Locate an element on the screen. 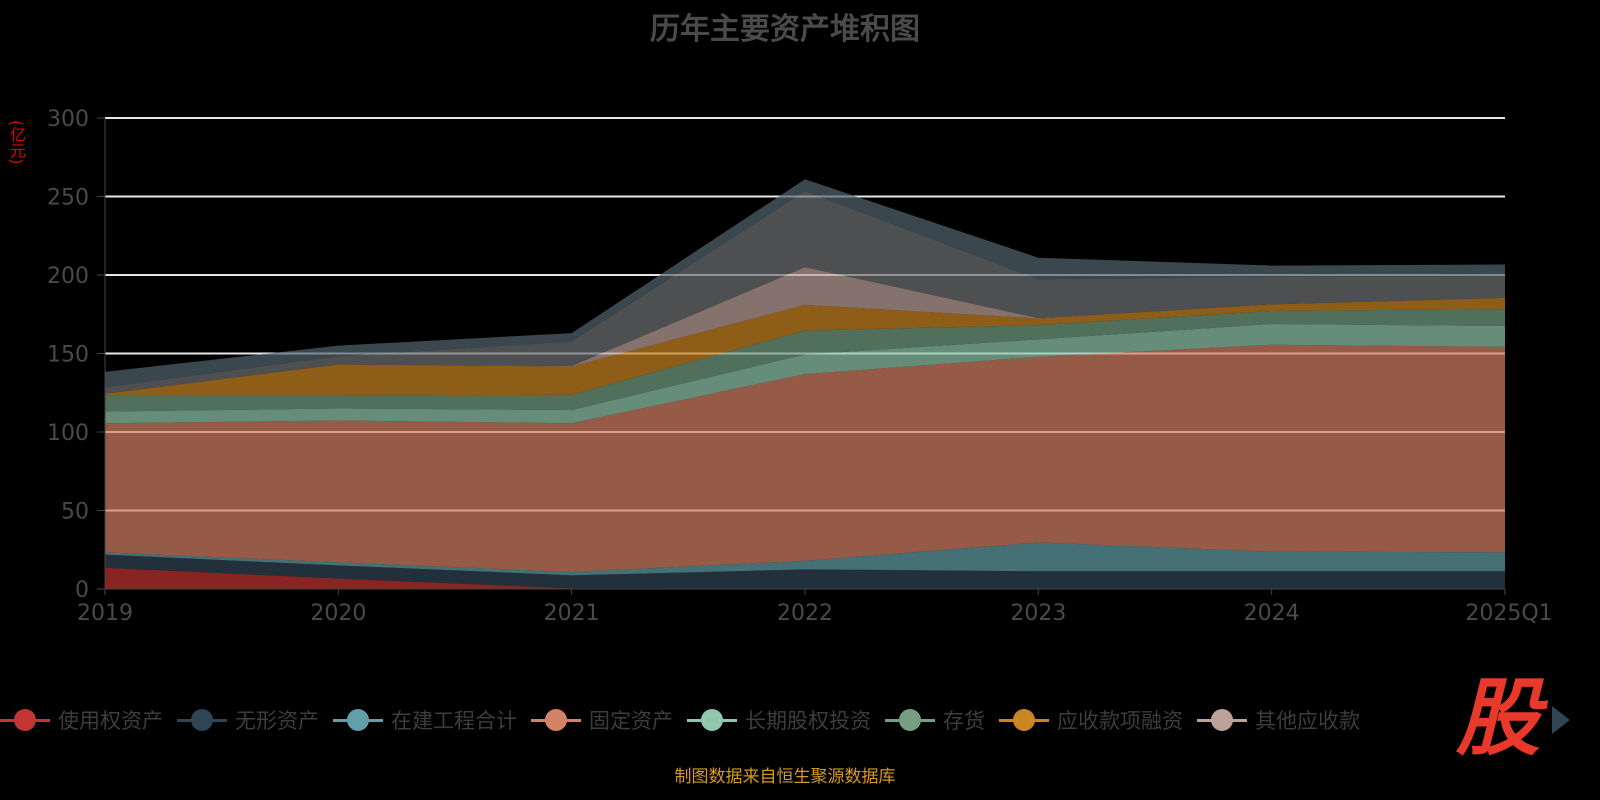 The height and width of the screenshot is (800, 1600). legend-label: 无形资产 is located at coordinates (277, 721).